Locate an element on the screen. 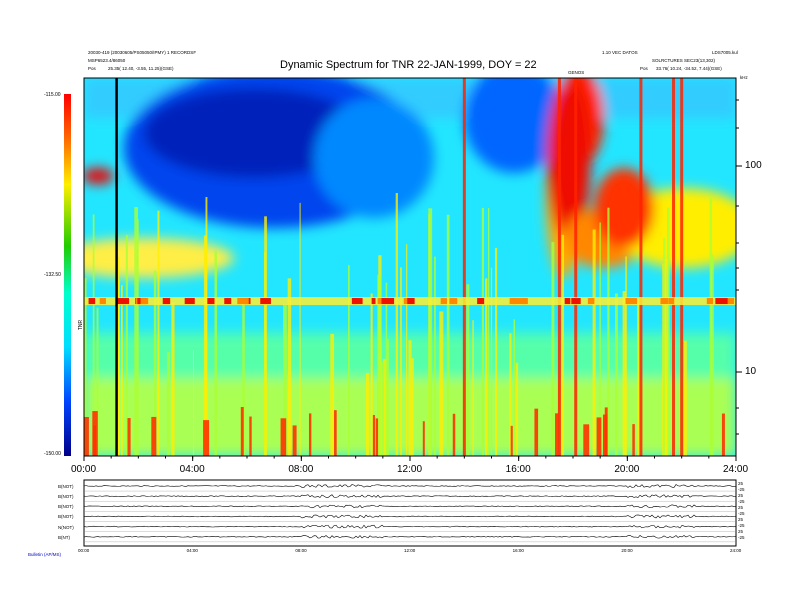 The height and width of the screenshot is (612, 792). y-tick-label-100: 100 is located at coordinates (753, 165).